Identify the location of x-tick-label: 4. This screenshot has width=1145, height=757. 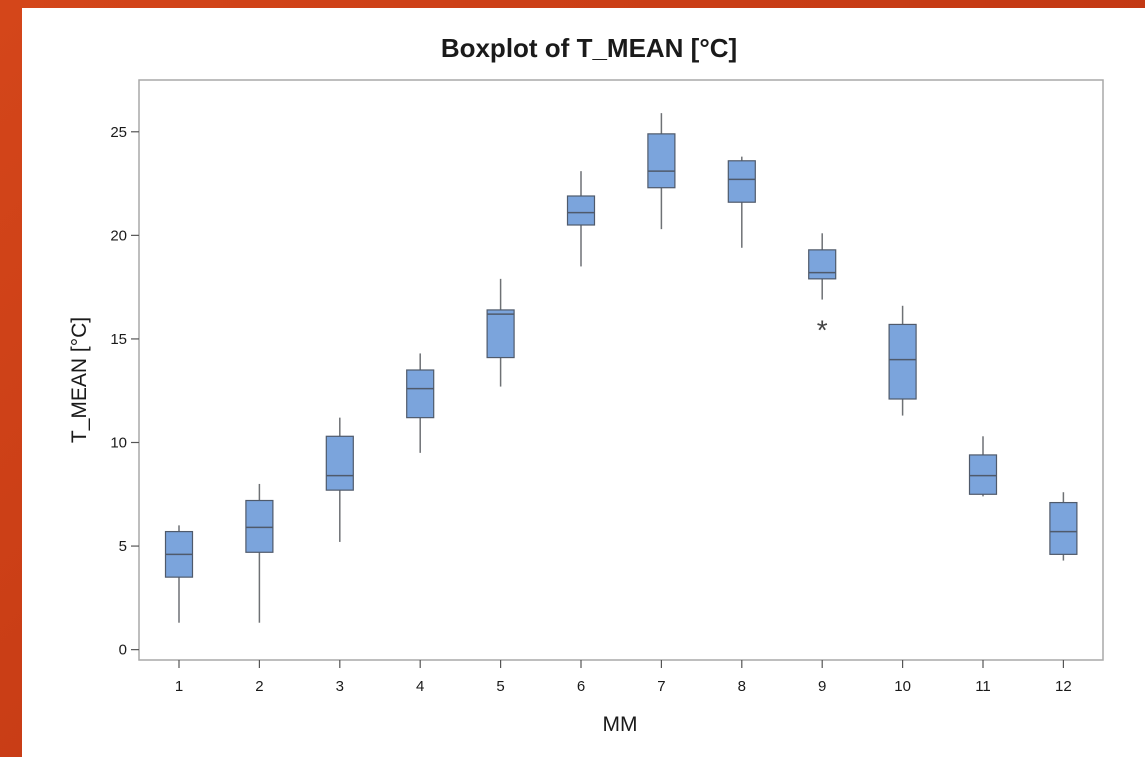
(420, 686).